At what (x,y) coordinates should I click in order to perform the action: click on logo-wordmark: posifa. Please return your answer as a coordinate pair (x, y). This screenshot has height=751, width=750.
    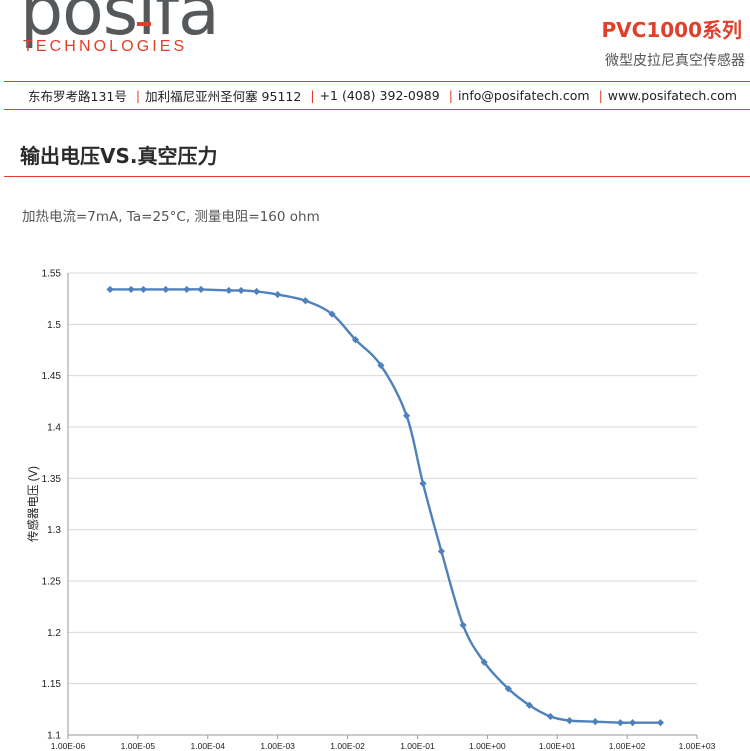
    Looking at the image, I should click on (120, 25).